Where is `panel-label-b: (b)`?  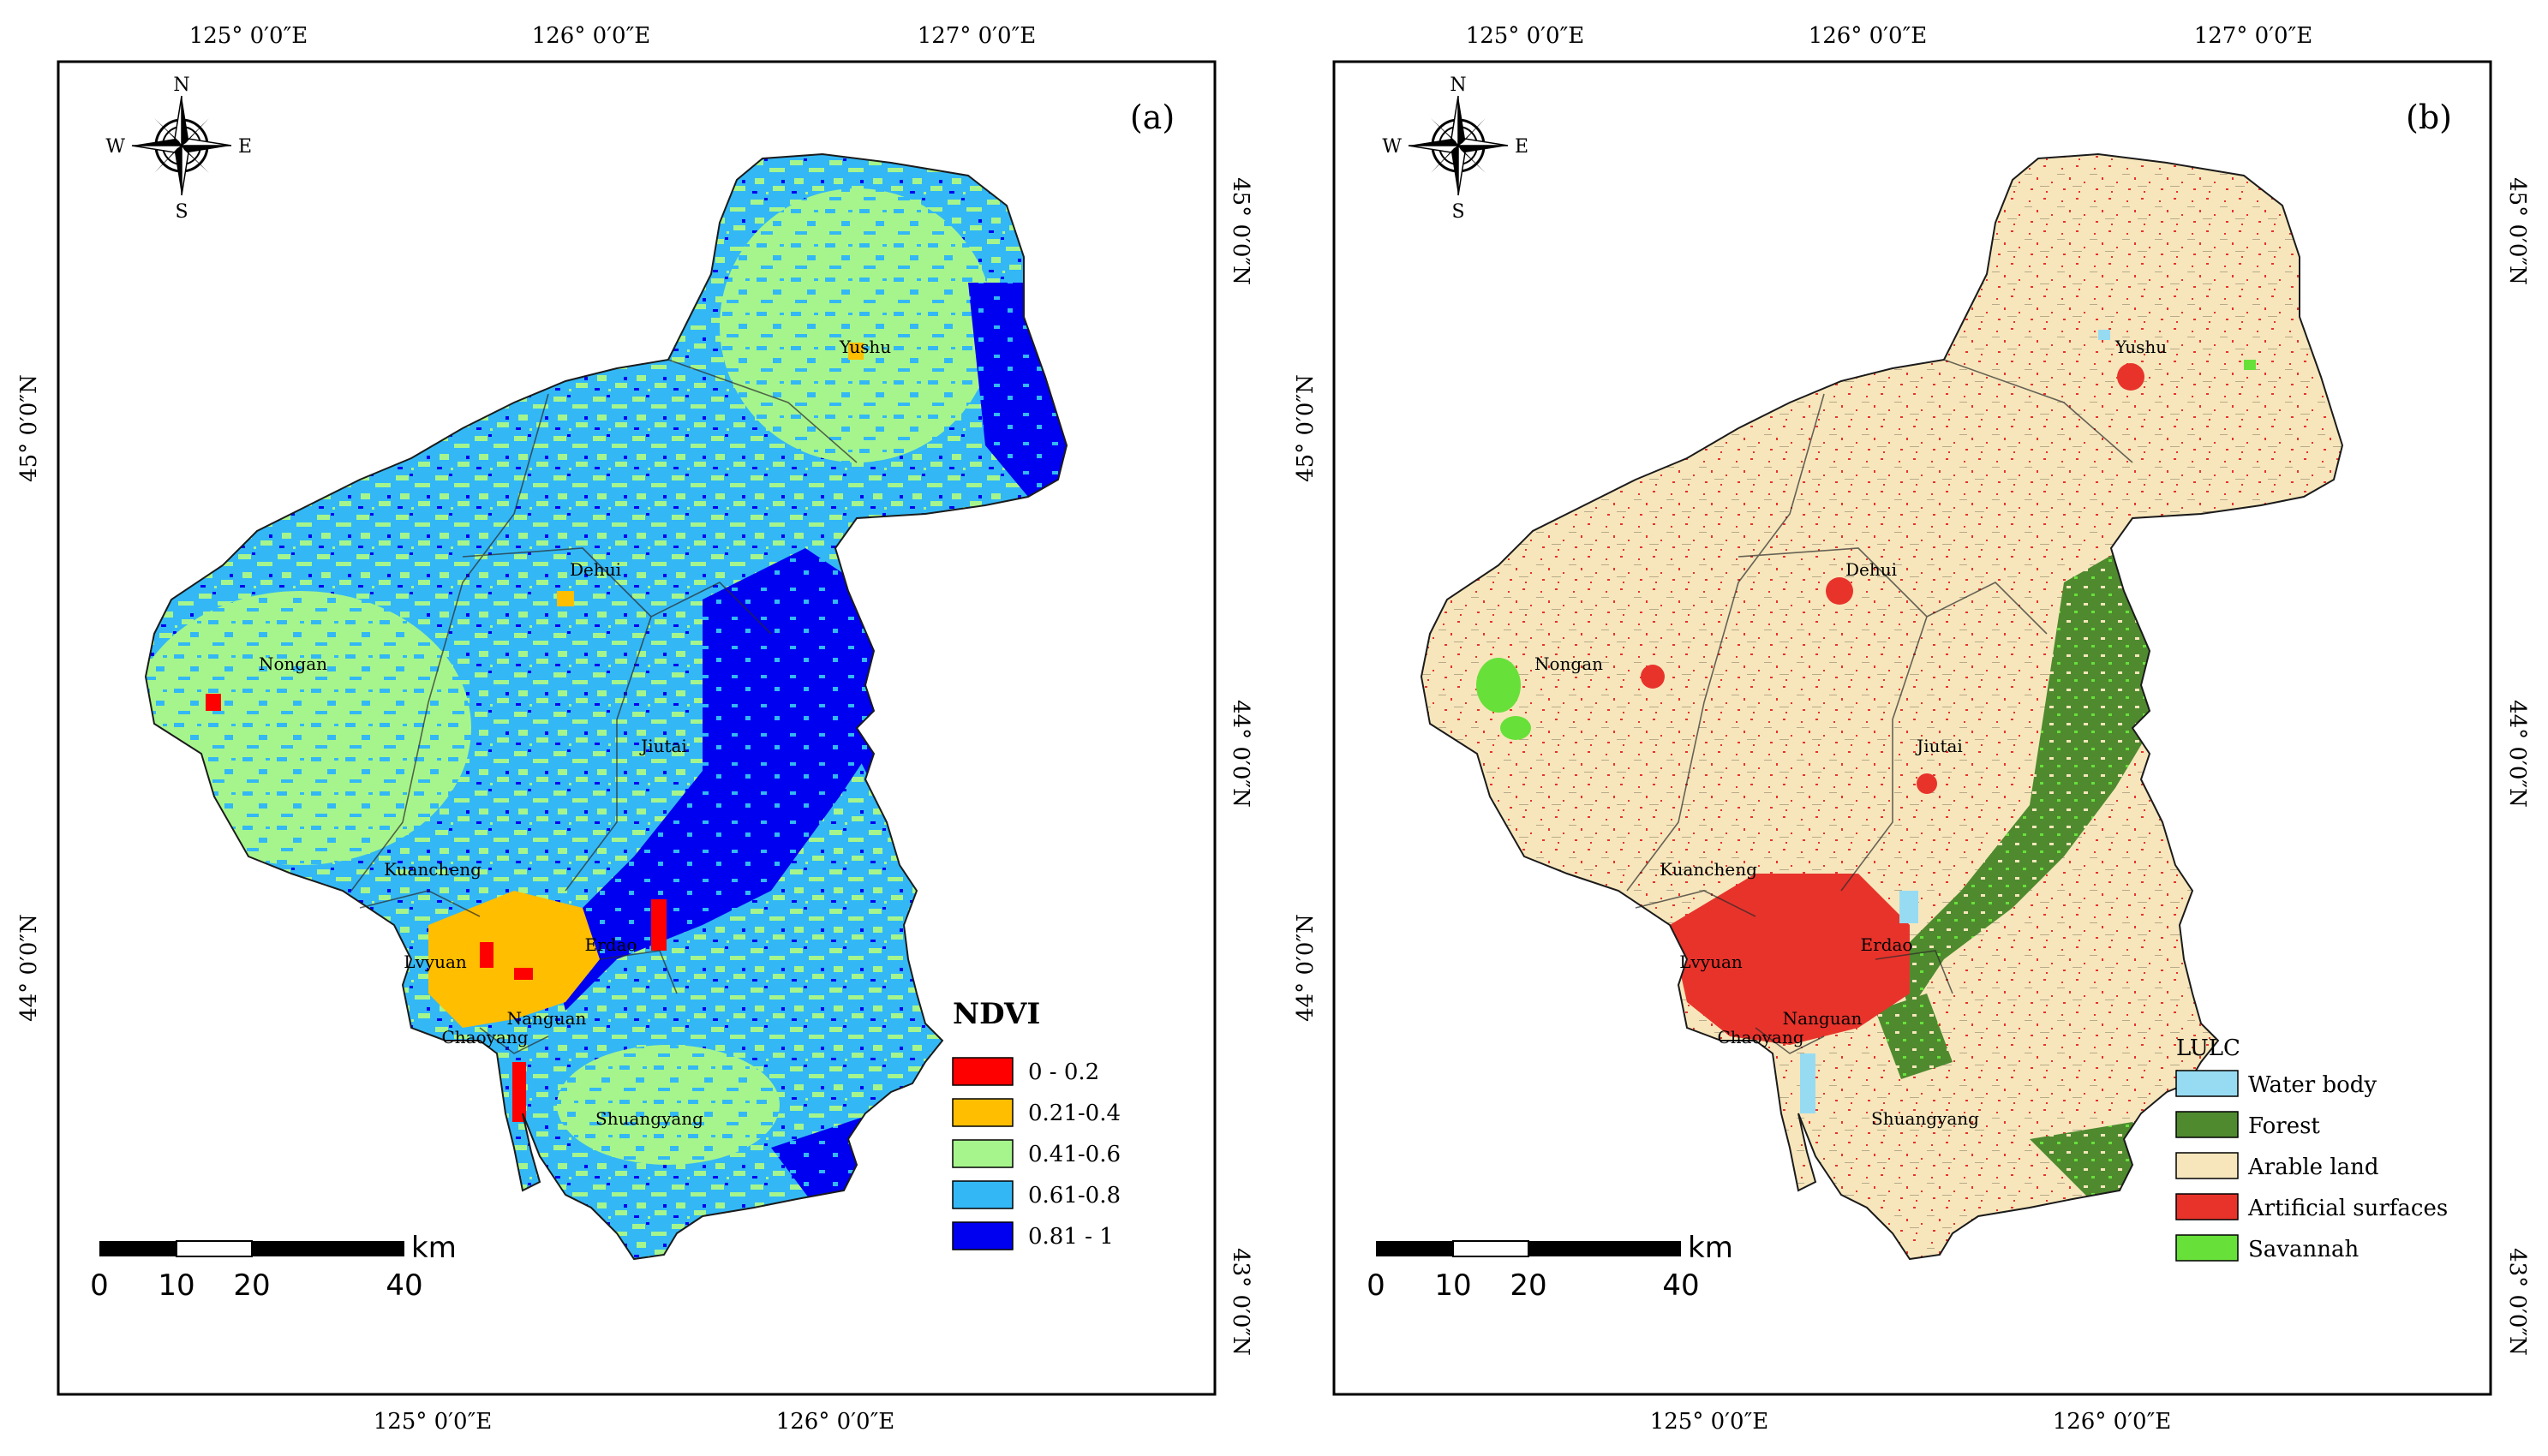 panel-label-b: (b) is located at coordinates (2429, 117).